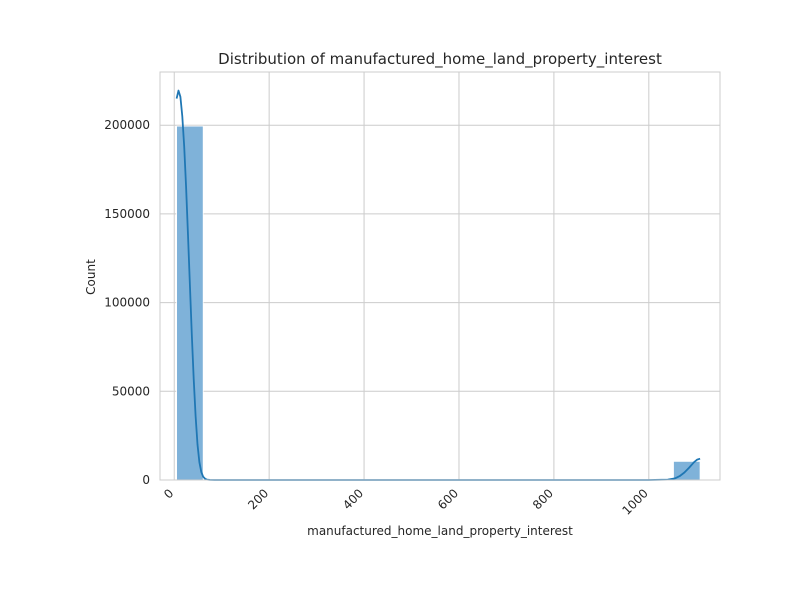 This screenshot has width=800, height=604. Describe the element at coordinates (448, 499) in the screenshot. I see `x-tick-label: 600` at that location.